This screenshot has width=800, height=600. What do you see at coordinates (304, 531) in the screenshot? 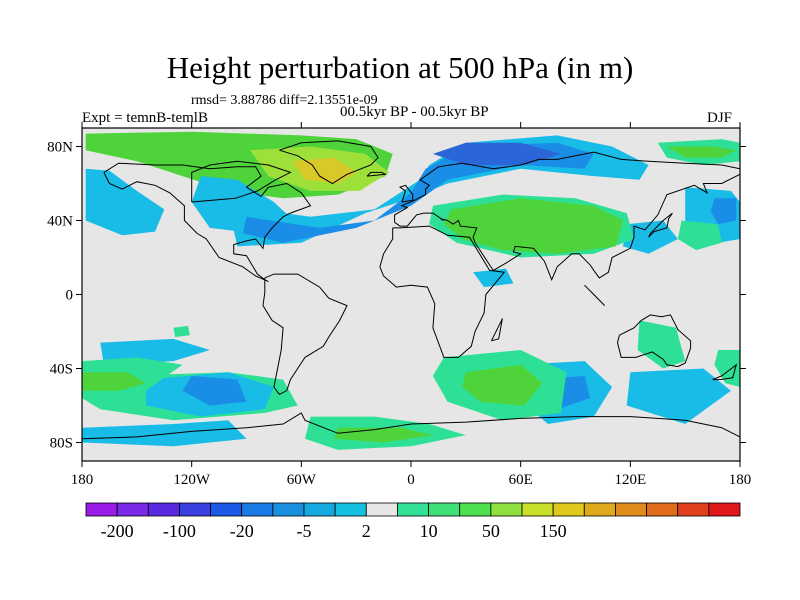
I see `colorbar-label-3: -5` at bounding box center [304, 531].